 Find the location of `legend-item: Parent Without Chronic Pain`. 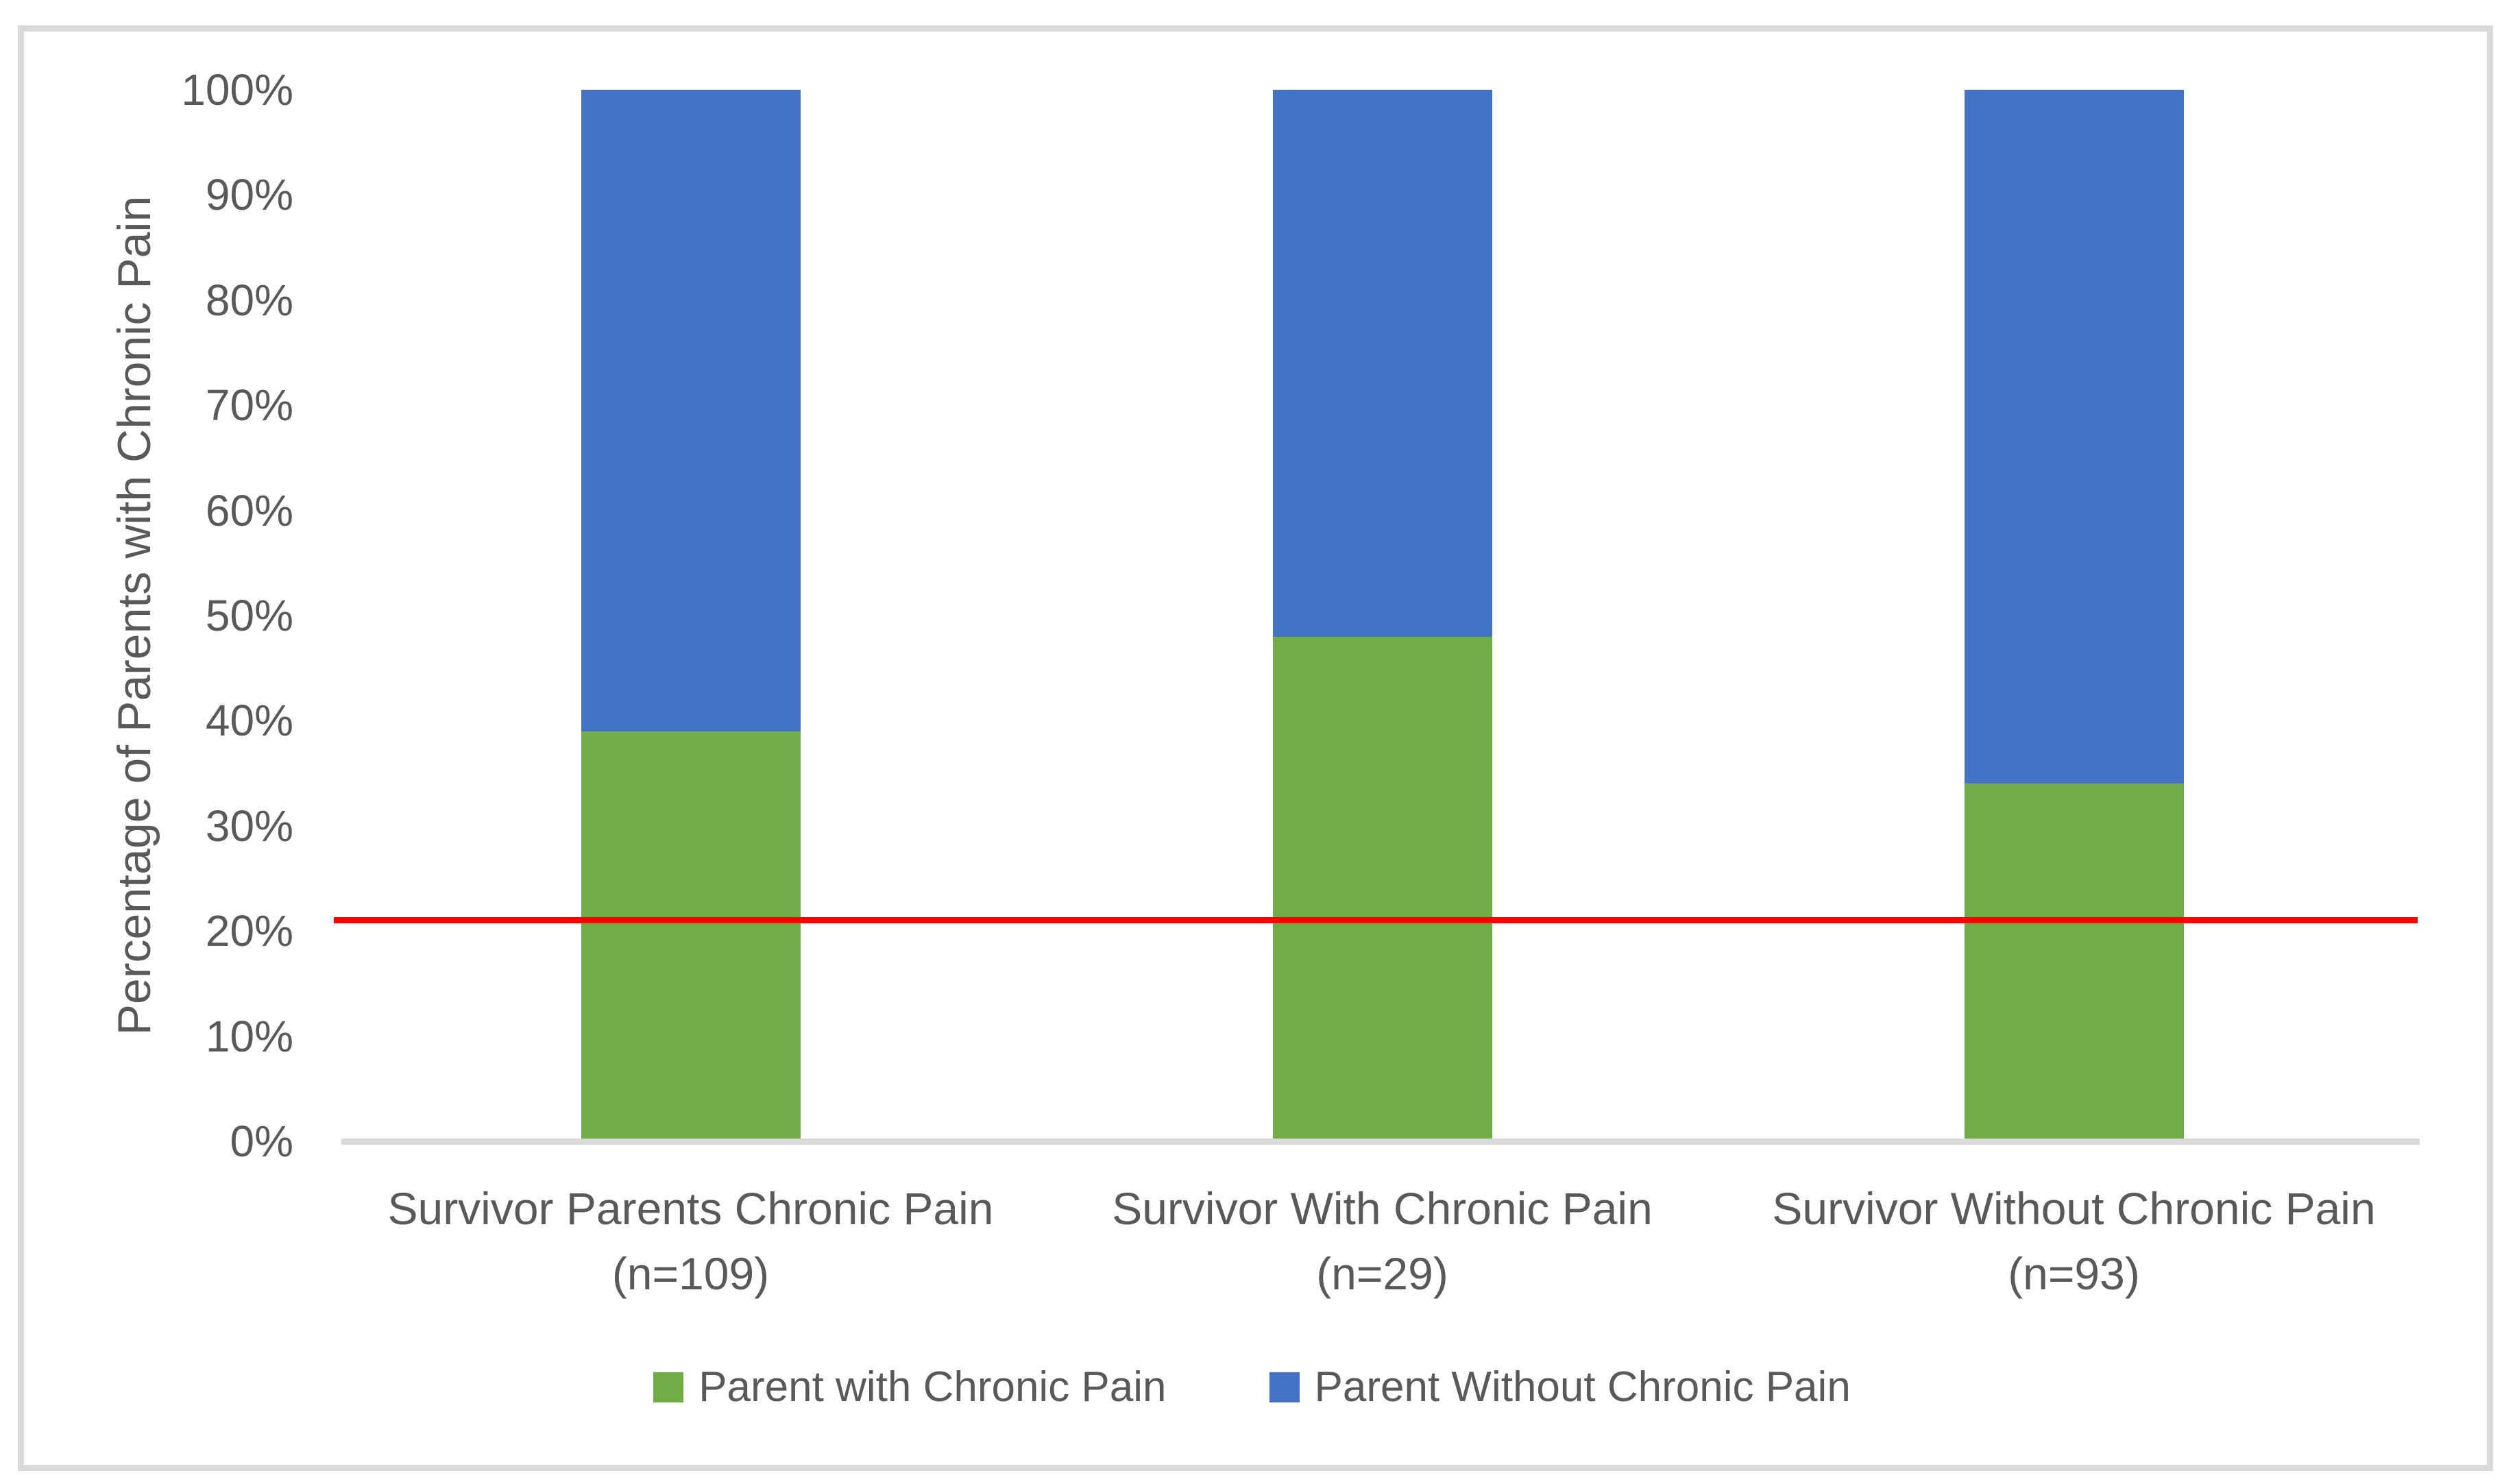

legend-item: Parent Without Chronic Pain is located at coordinates (1560, 1387).